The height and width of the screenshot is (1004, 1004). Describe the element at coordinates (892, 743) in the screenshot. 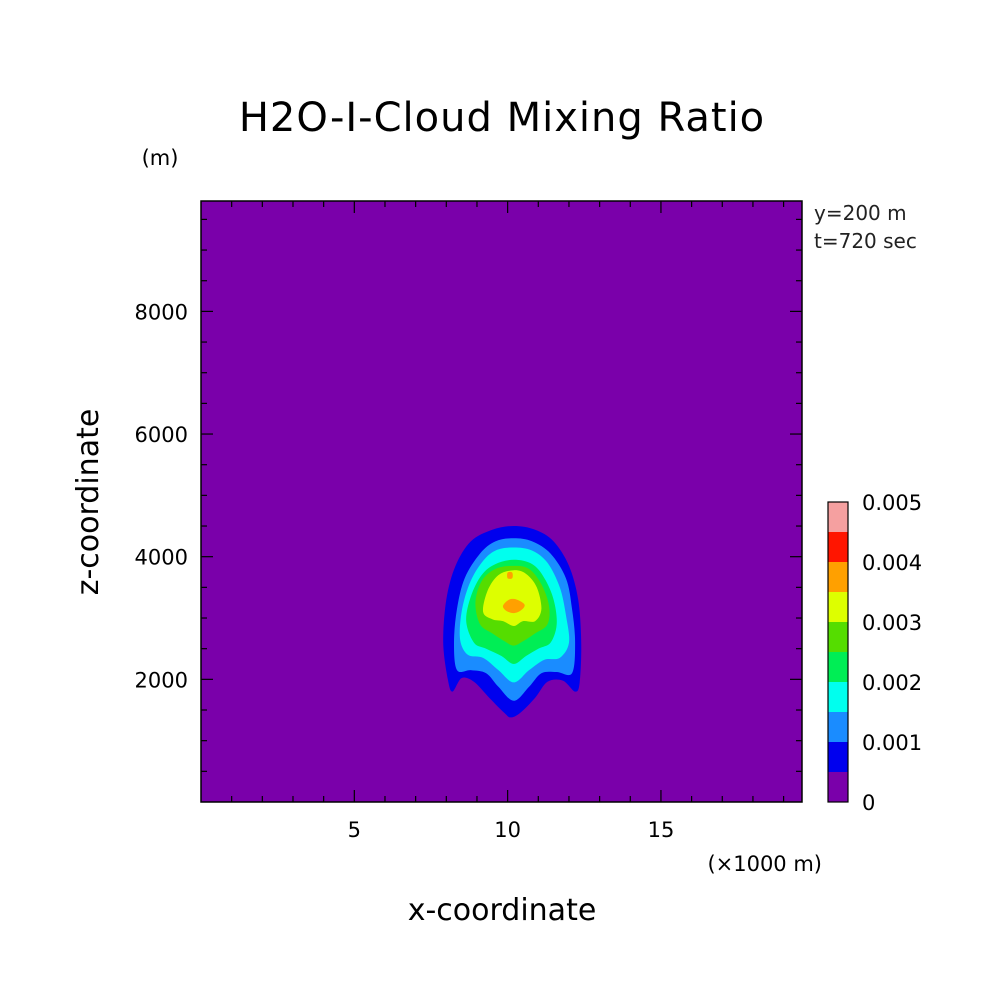

I see `colorbar-label: 0.001` at that location.